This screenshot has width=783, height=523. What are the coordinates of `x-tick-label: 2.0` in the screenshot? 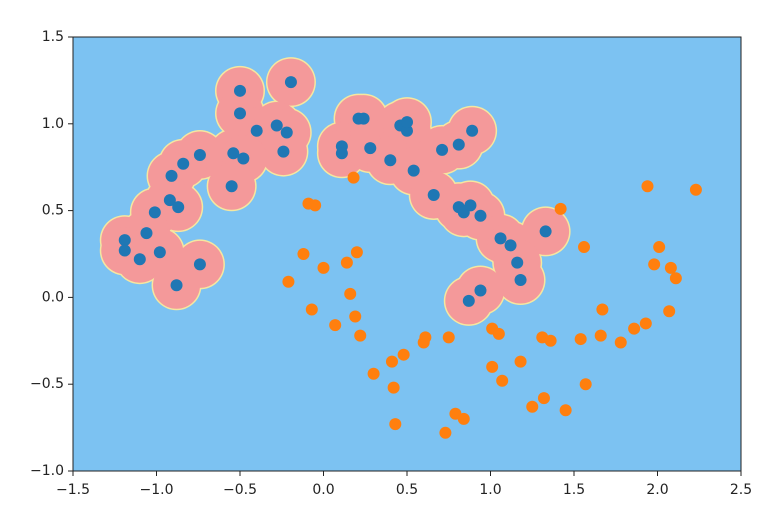 It's located at (657, 490).